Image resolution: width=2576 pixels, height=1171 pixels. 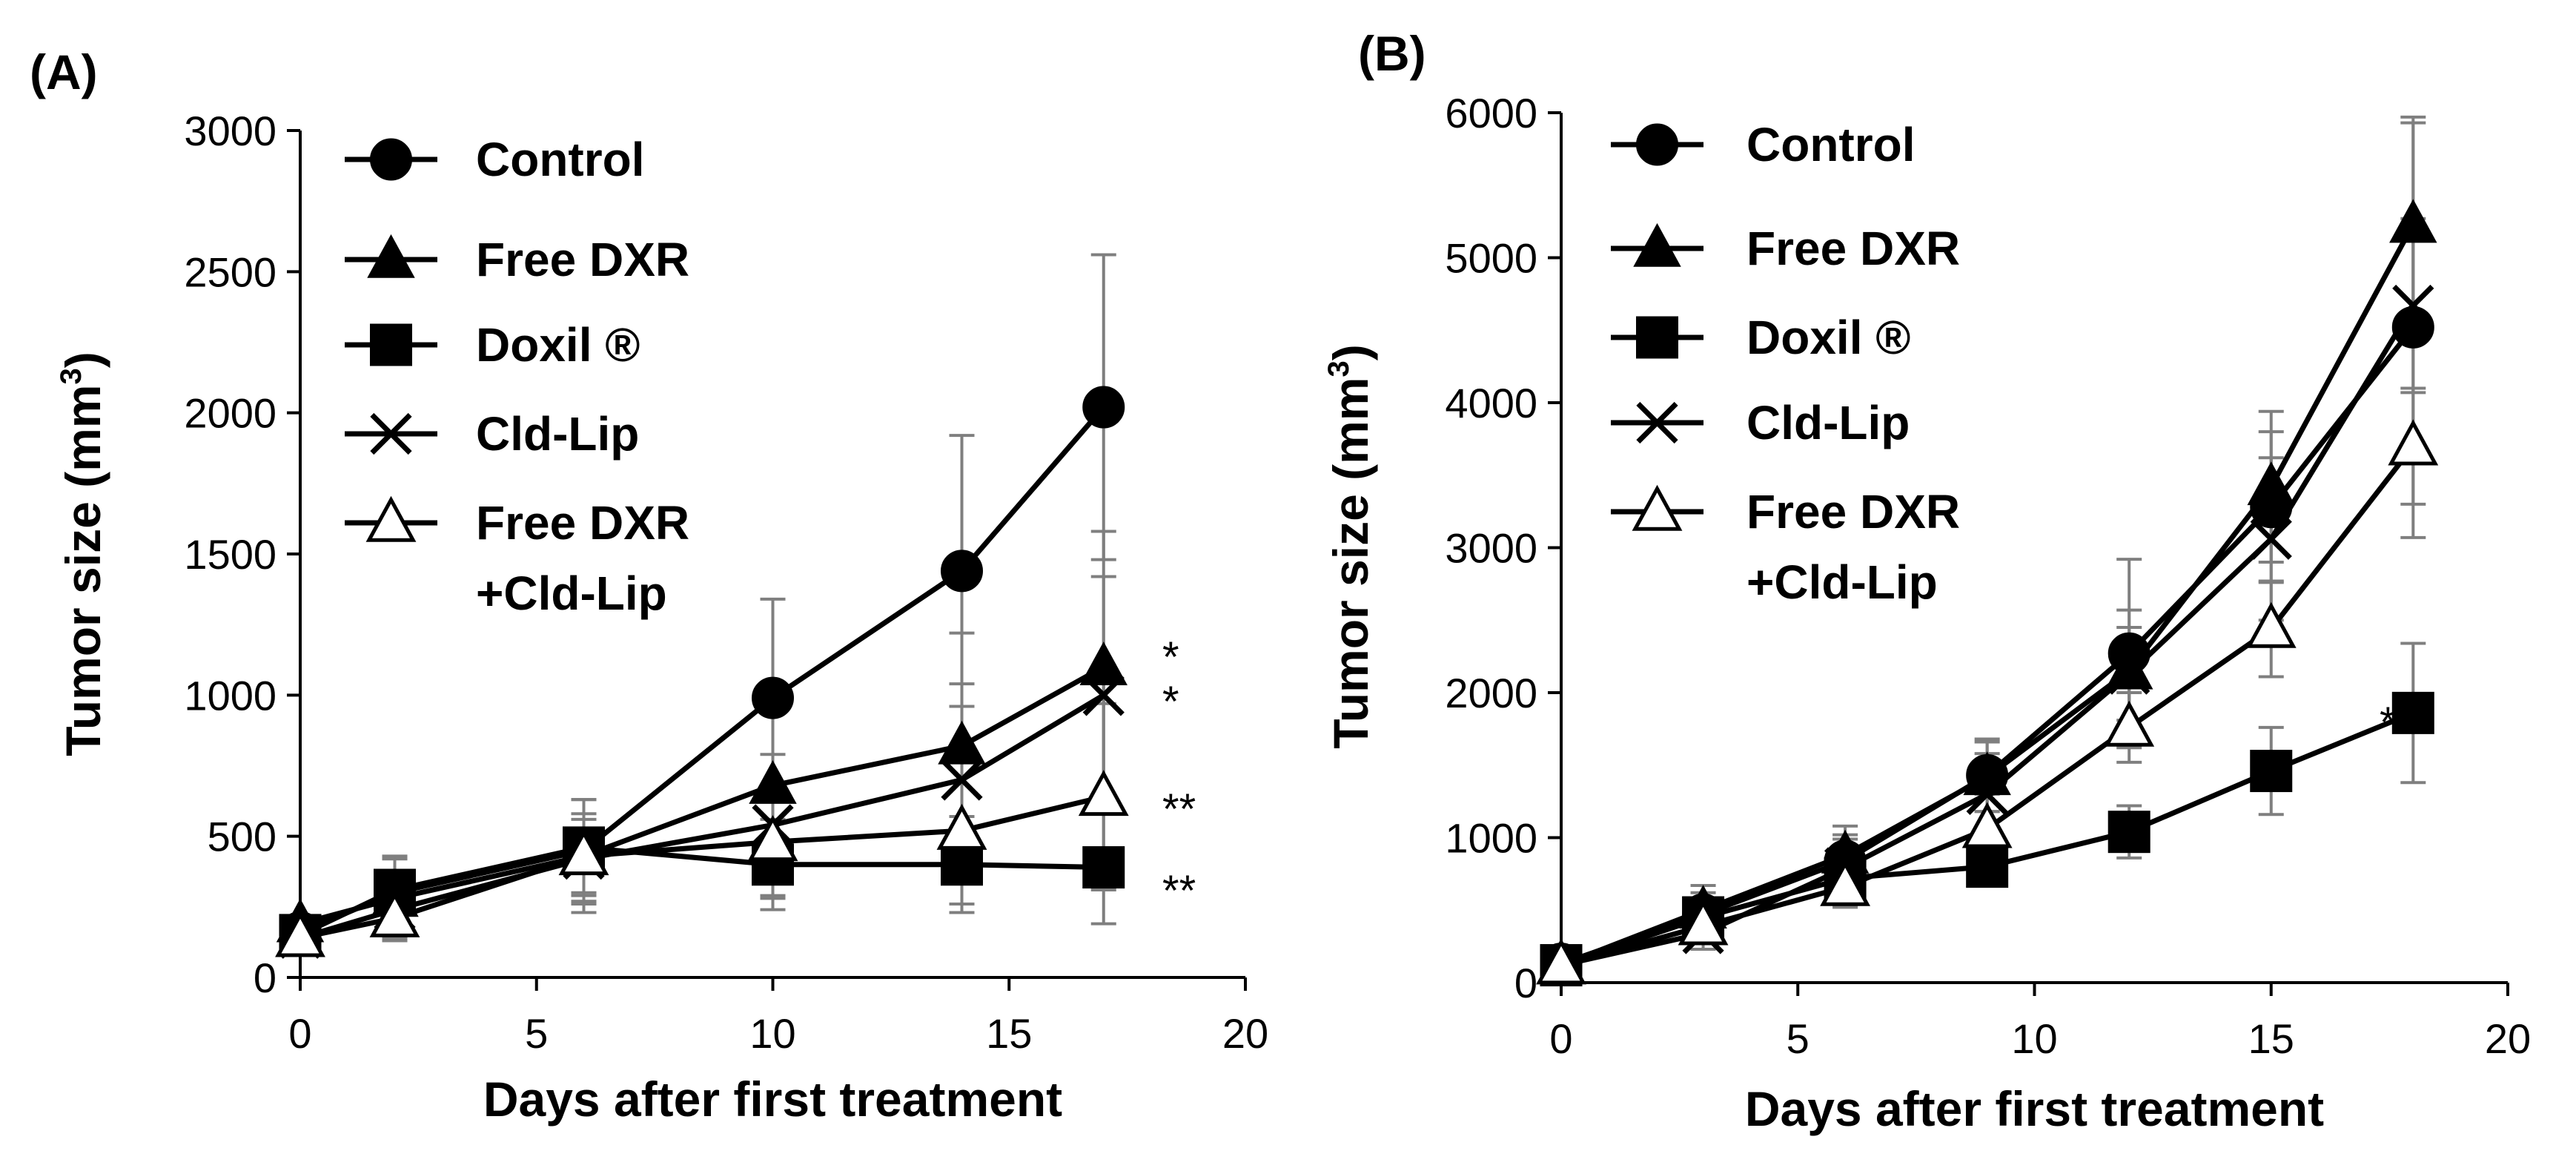 What do you see at coordinates (702, 670) in the screenshot?
I see `series-line-circle` at bounding box center [702, 670].